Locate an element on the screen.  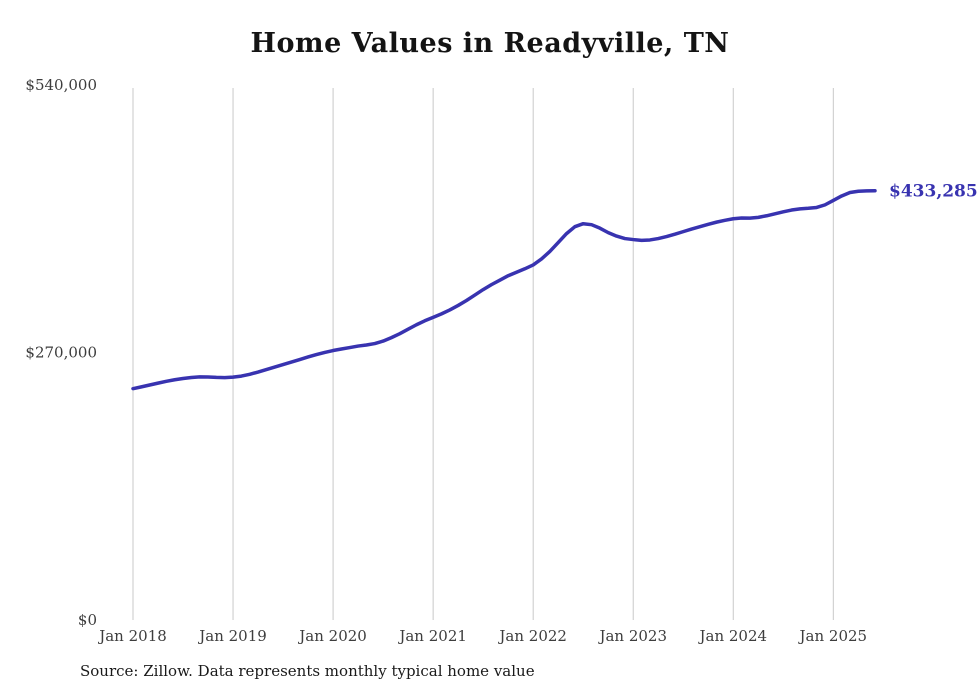
x-tick-label: Jan 2023 is located at coordinates (632, 636).